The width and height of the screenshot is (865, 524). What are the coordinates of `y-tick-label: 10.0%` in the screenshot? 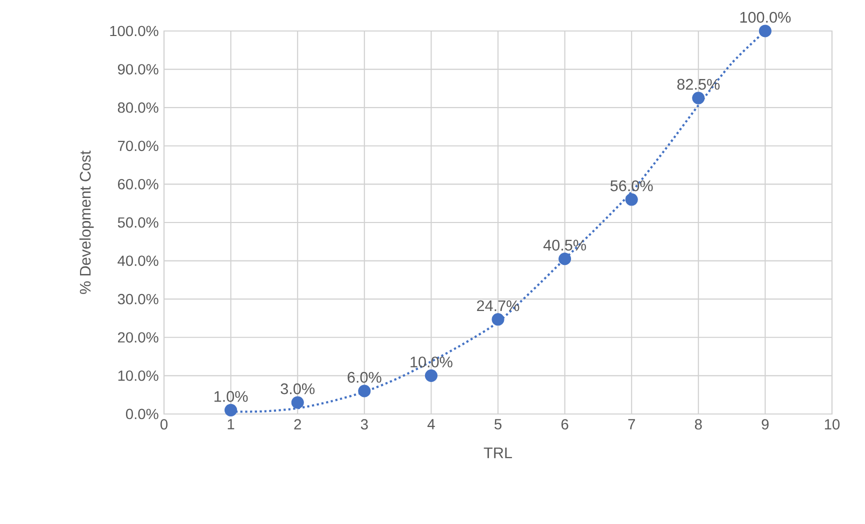 It's located at (138, 375).